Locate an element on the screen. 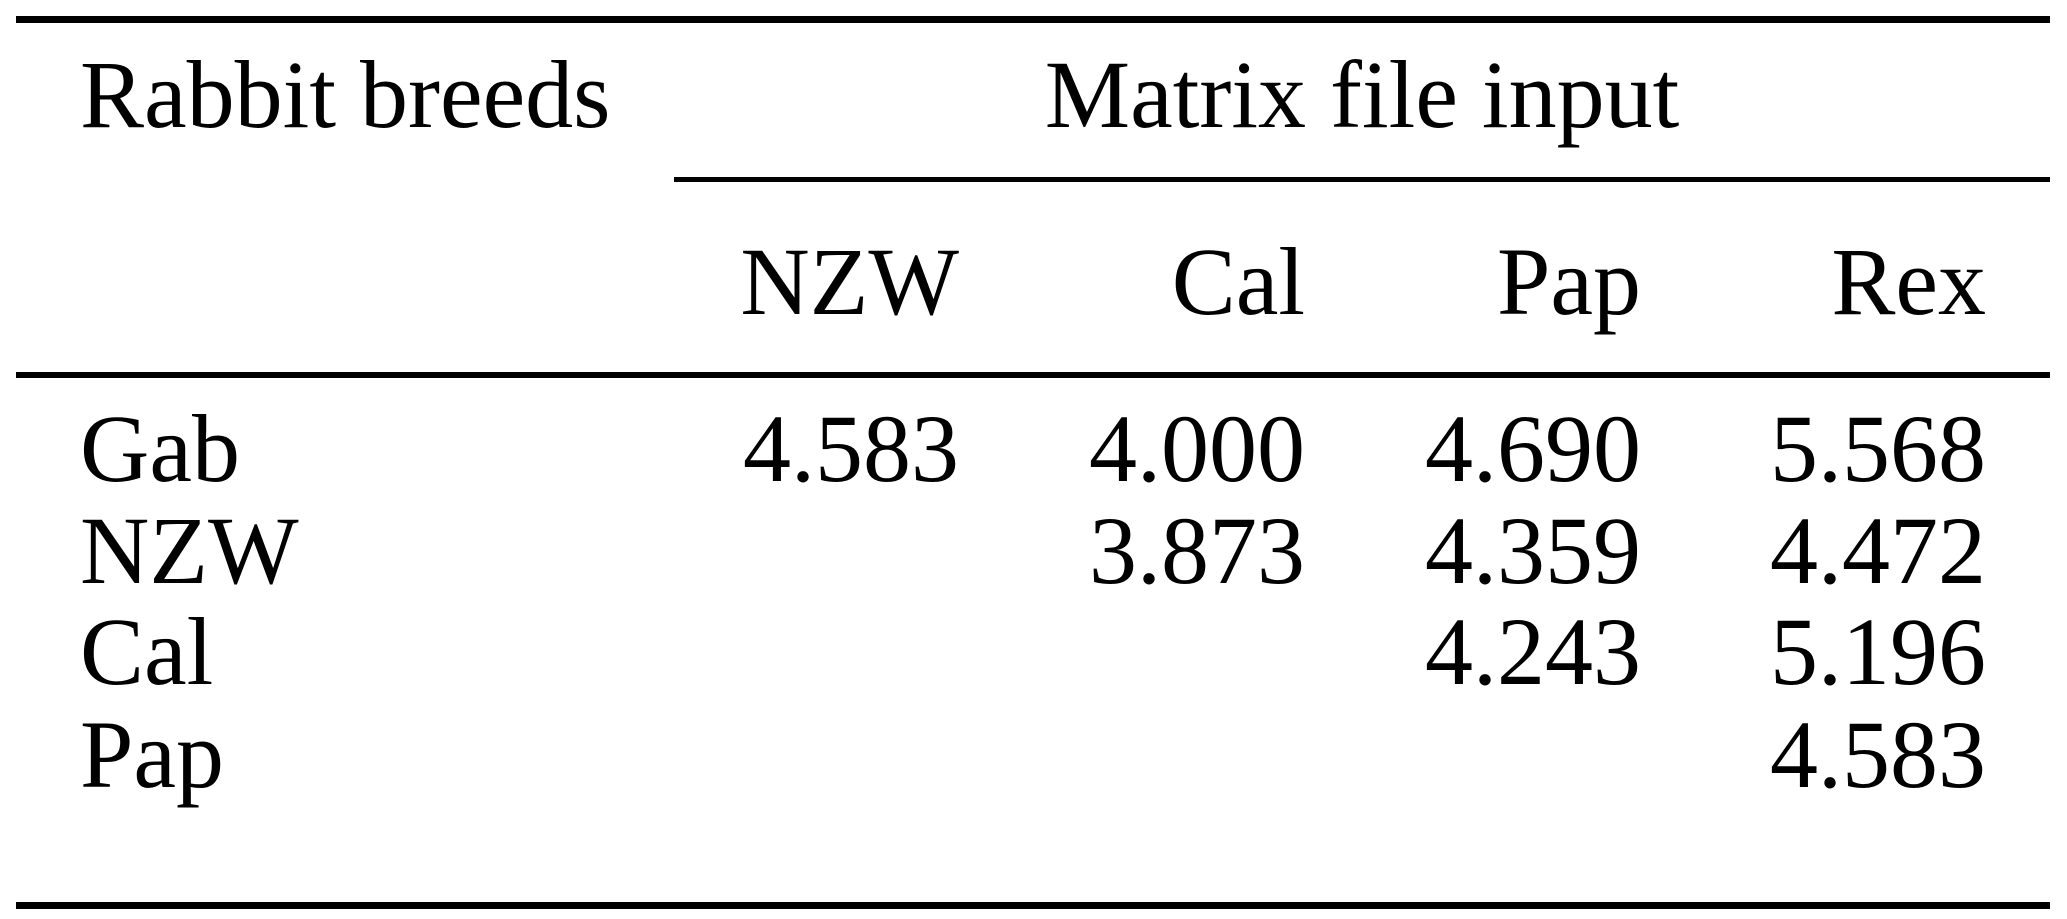 The height and width of the screenshot is (919, 2067). table-cell: 4.690 is located at coordinates (1533, 448).